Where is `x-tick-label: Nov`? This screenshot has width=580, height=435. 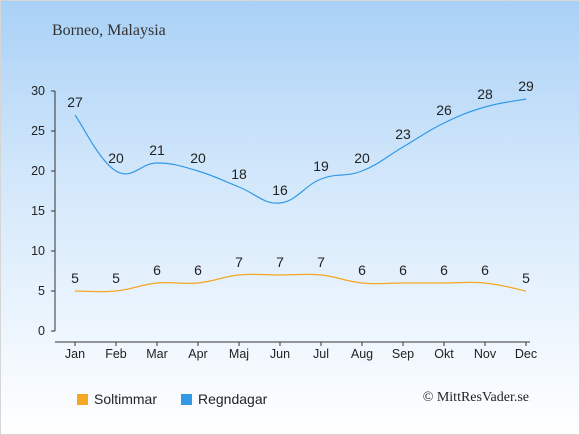
x-tick-label: Nov is located at coordinates (485, 354).